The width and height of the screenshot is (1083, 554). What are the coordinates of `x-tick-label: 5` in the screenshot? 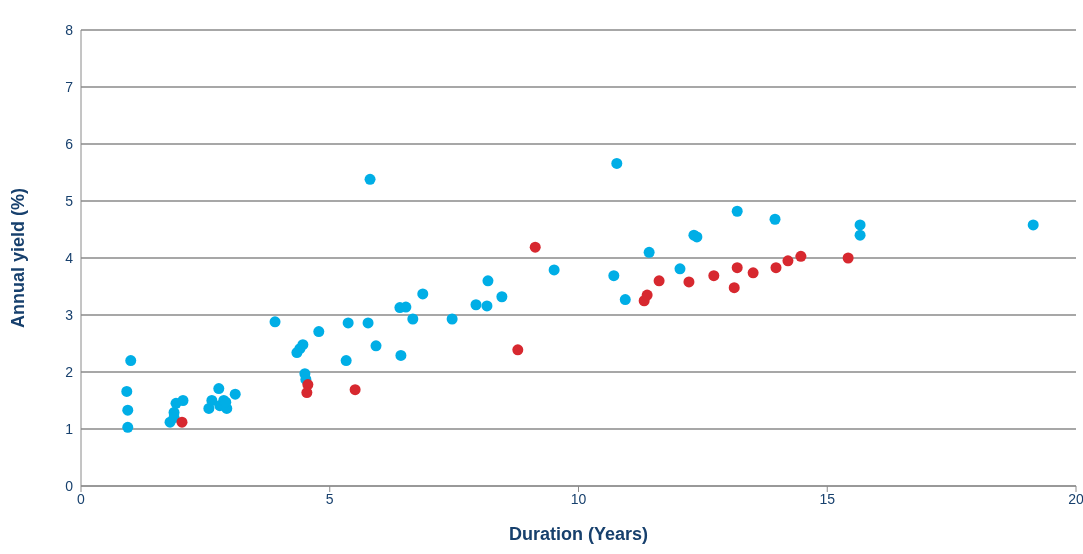 It's located at (329, 498).